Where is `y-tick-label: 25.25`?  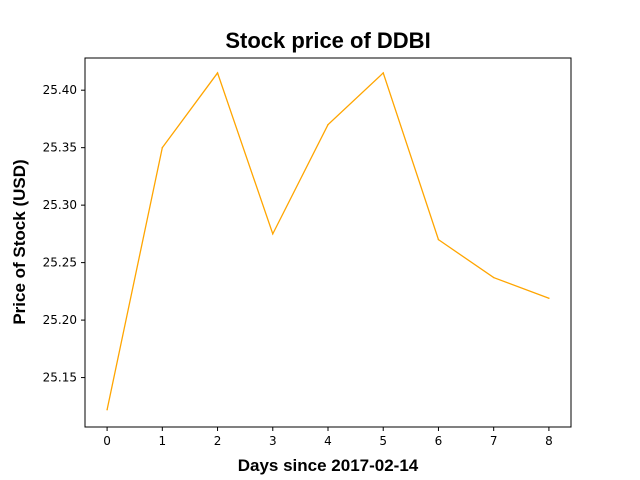
y-tick-label: 25.25 is located at coordinates (60, 263).